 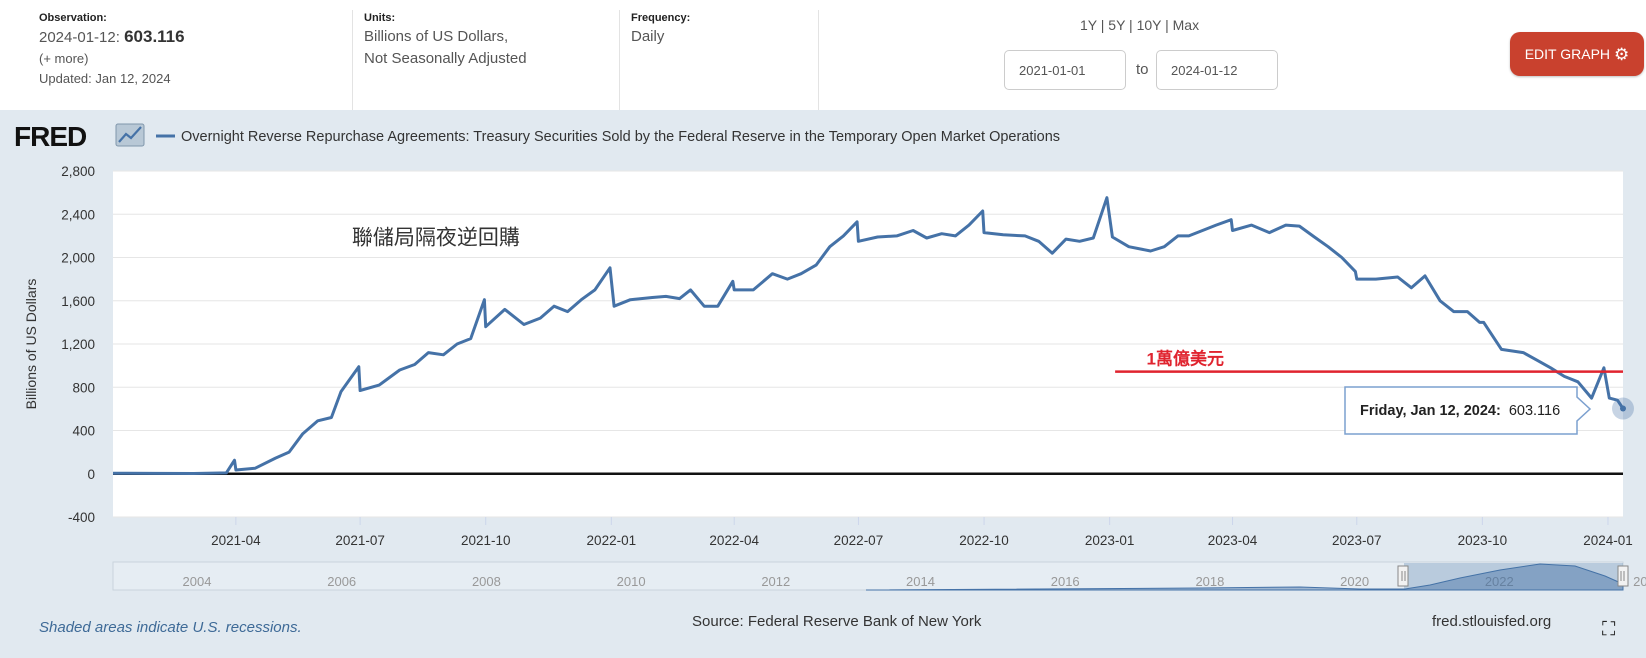 I want to click on tooltip-value: 603.116, so click(x=1534, y=411).